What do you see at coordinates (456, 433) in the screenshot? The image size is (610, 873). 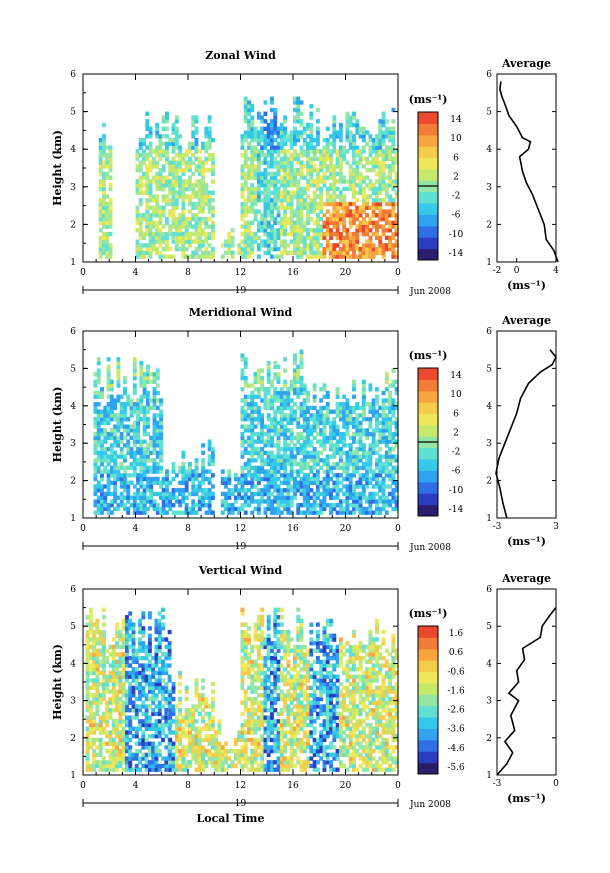 I see `colorbar-tick-label: 2` at bounding box center [456, 433].